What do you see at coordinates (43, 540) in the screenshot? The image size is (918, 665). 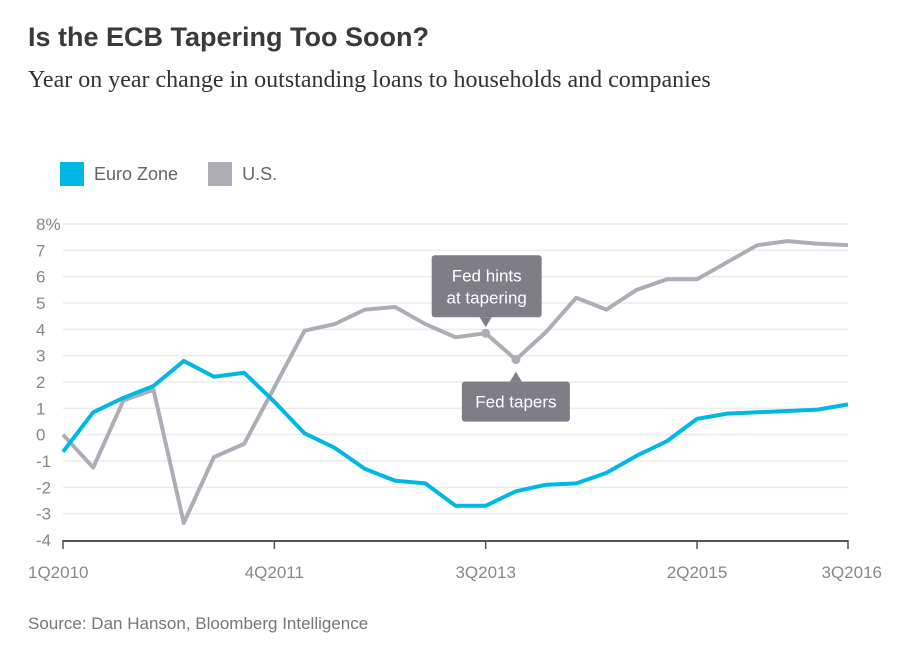 I see `y-tick-label: -4` at bounding box center [43, 540].